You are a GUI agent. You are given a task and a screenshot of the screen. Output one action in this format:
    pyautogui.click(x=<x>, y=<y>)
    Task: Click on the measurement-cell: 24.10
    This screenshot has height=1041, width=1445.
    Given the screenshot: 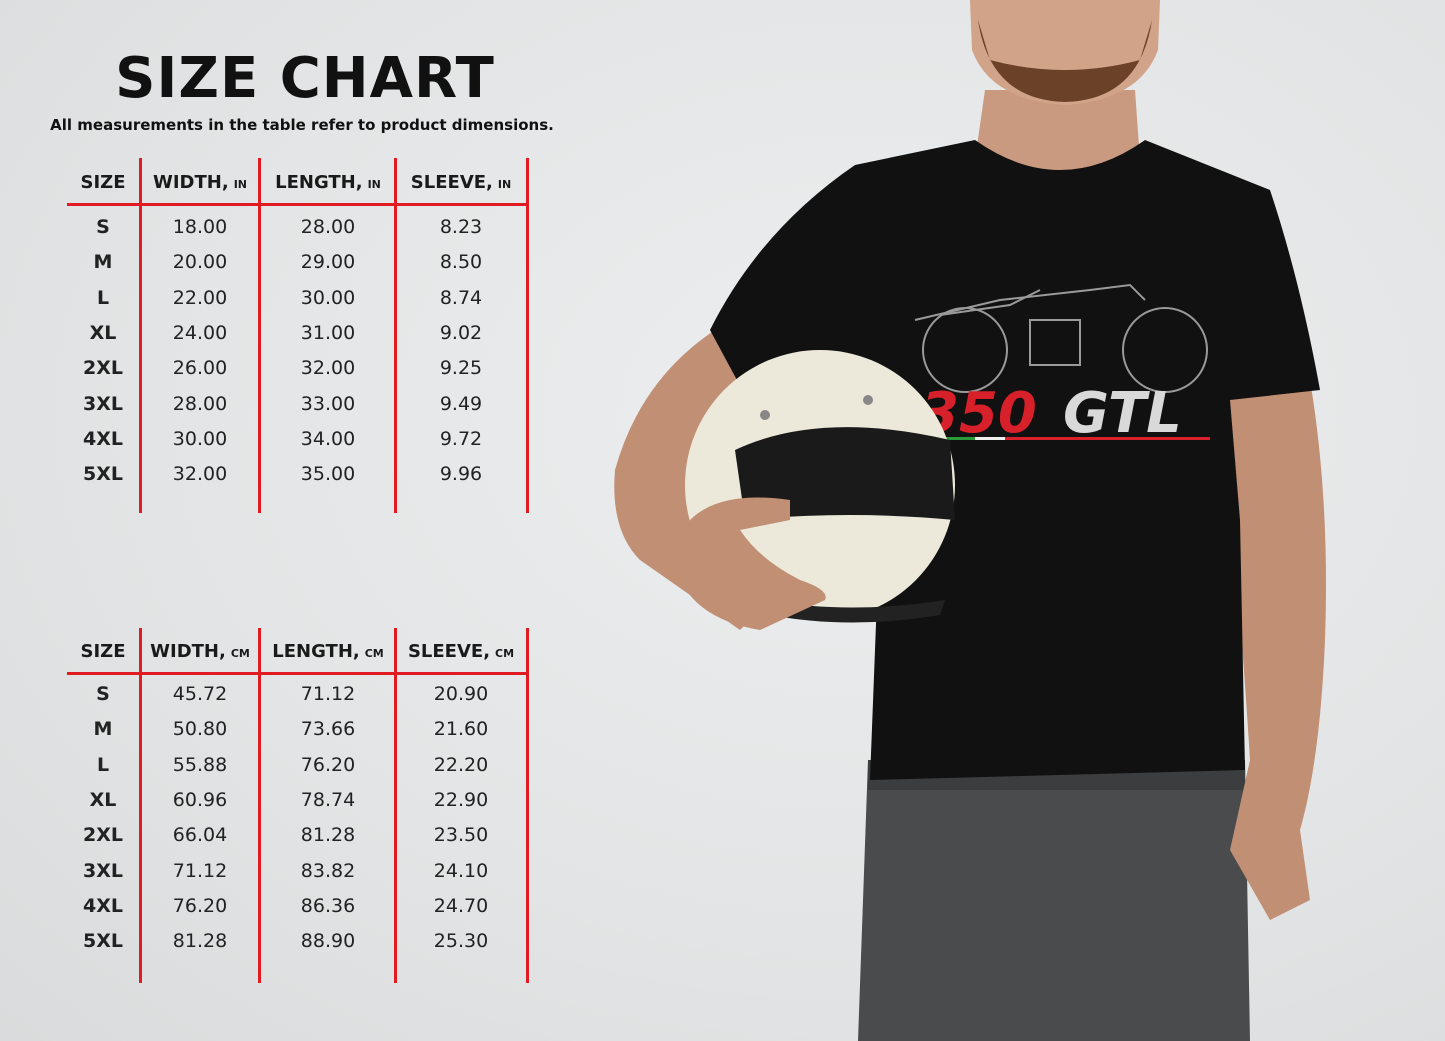 What is the action you would take?
    pyautogui.click(x=461, y=870)
    